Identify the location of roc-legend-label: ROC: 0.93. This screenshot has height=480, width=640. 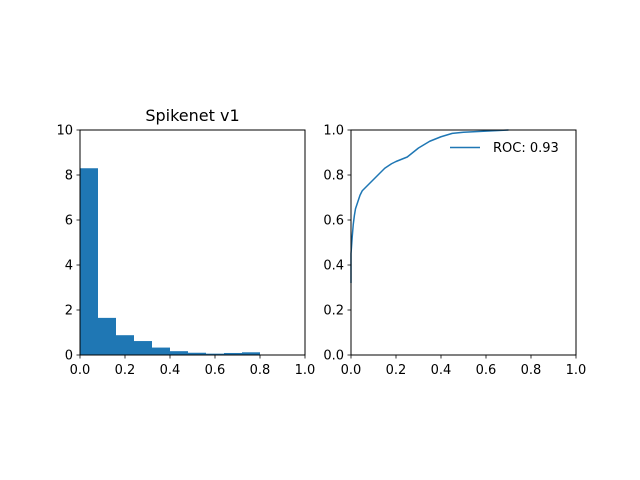
(526, 148).